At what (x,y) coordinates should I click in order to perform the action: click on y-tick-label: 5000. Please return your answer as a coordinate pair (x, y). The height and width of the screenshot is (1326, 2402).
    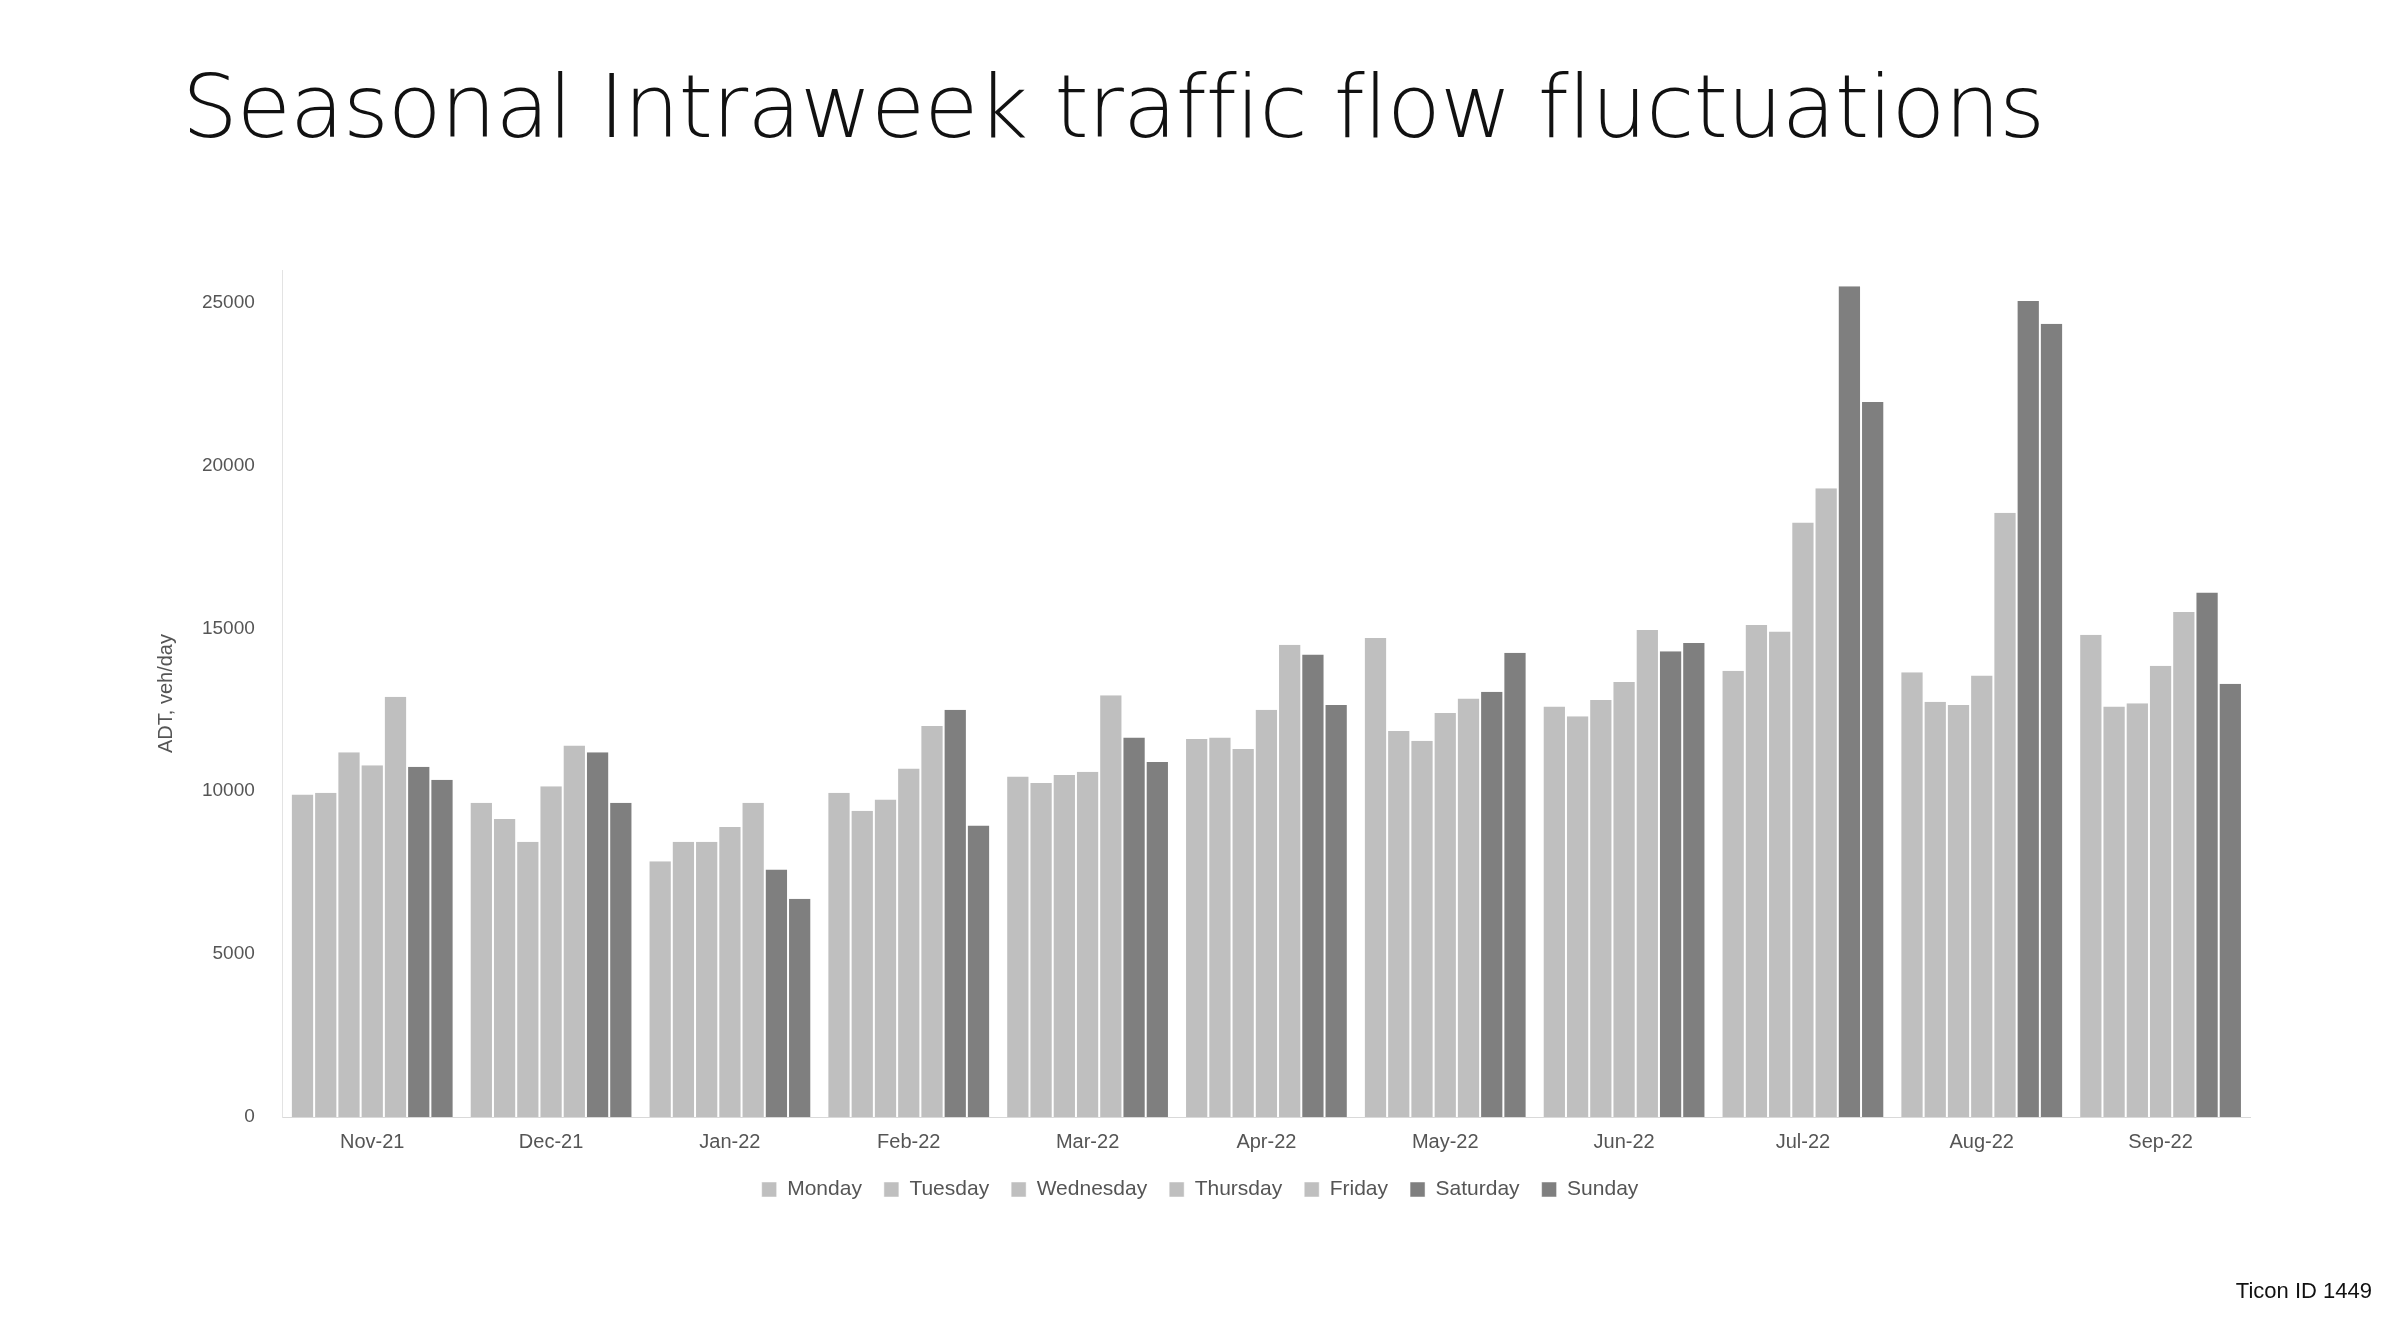
    Looking at the image, I should click on (233, 953).